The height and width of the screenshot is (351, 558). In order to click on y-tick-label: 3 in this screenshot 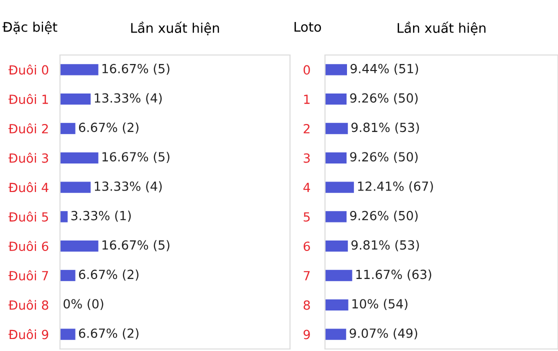, I will do `click(307, 158)`.